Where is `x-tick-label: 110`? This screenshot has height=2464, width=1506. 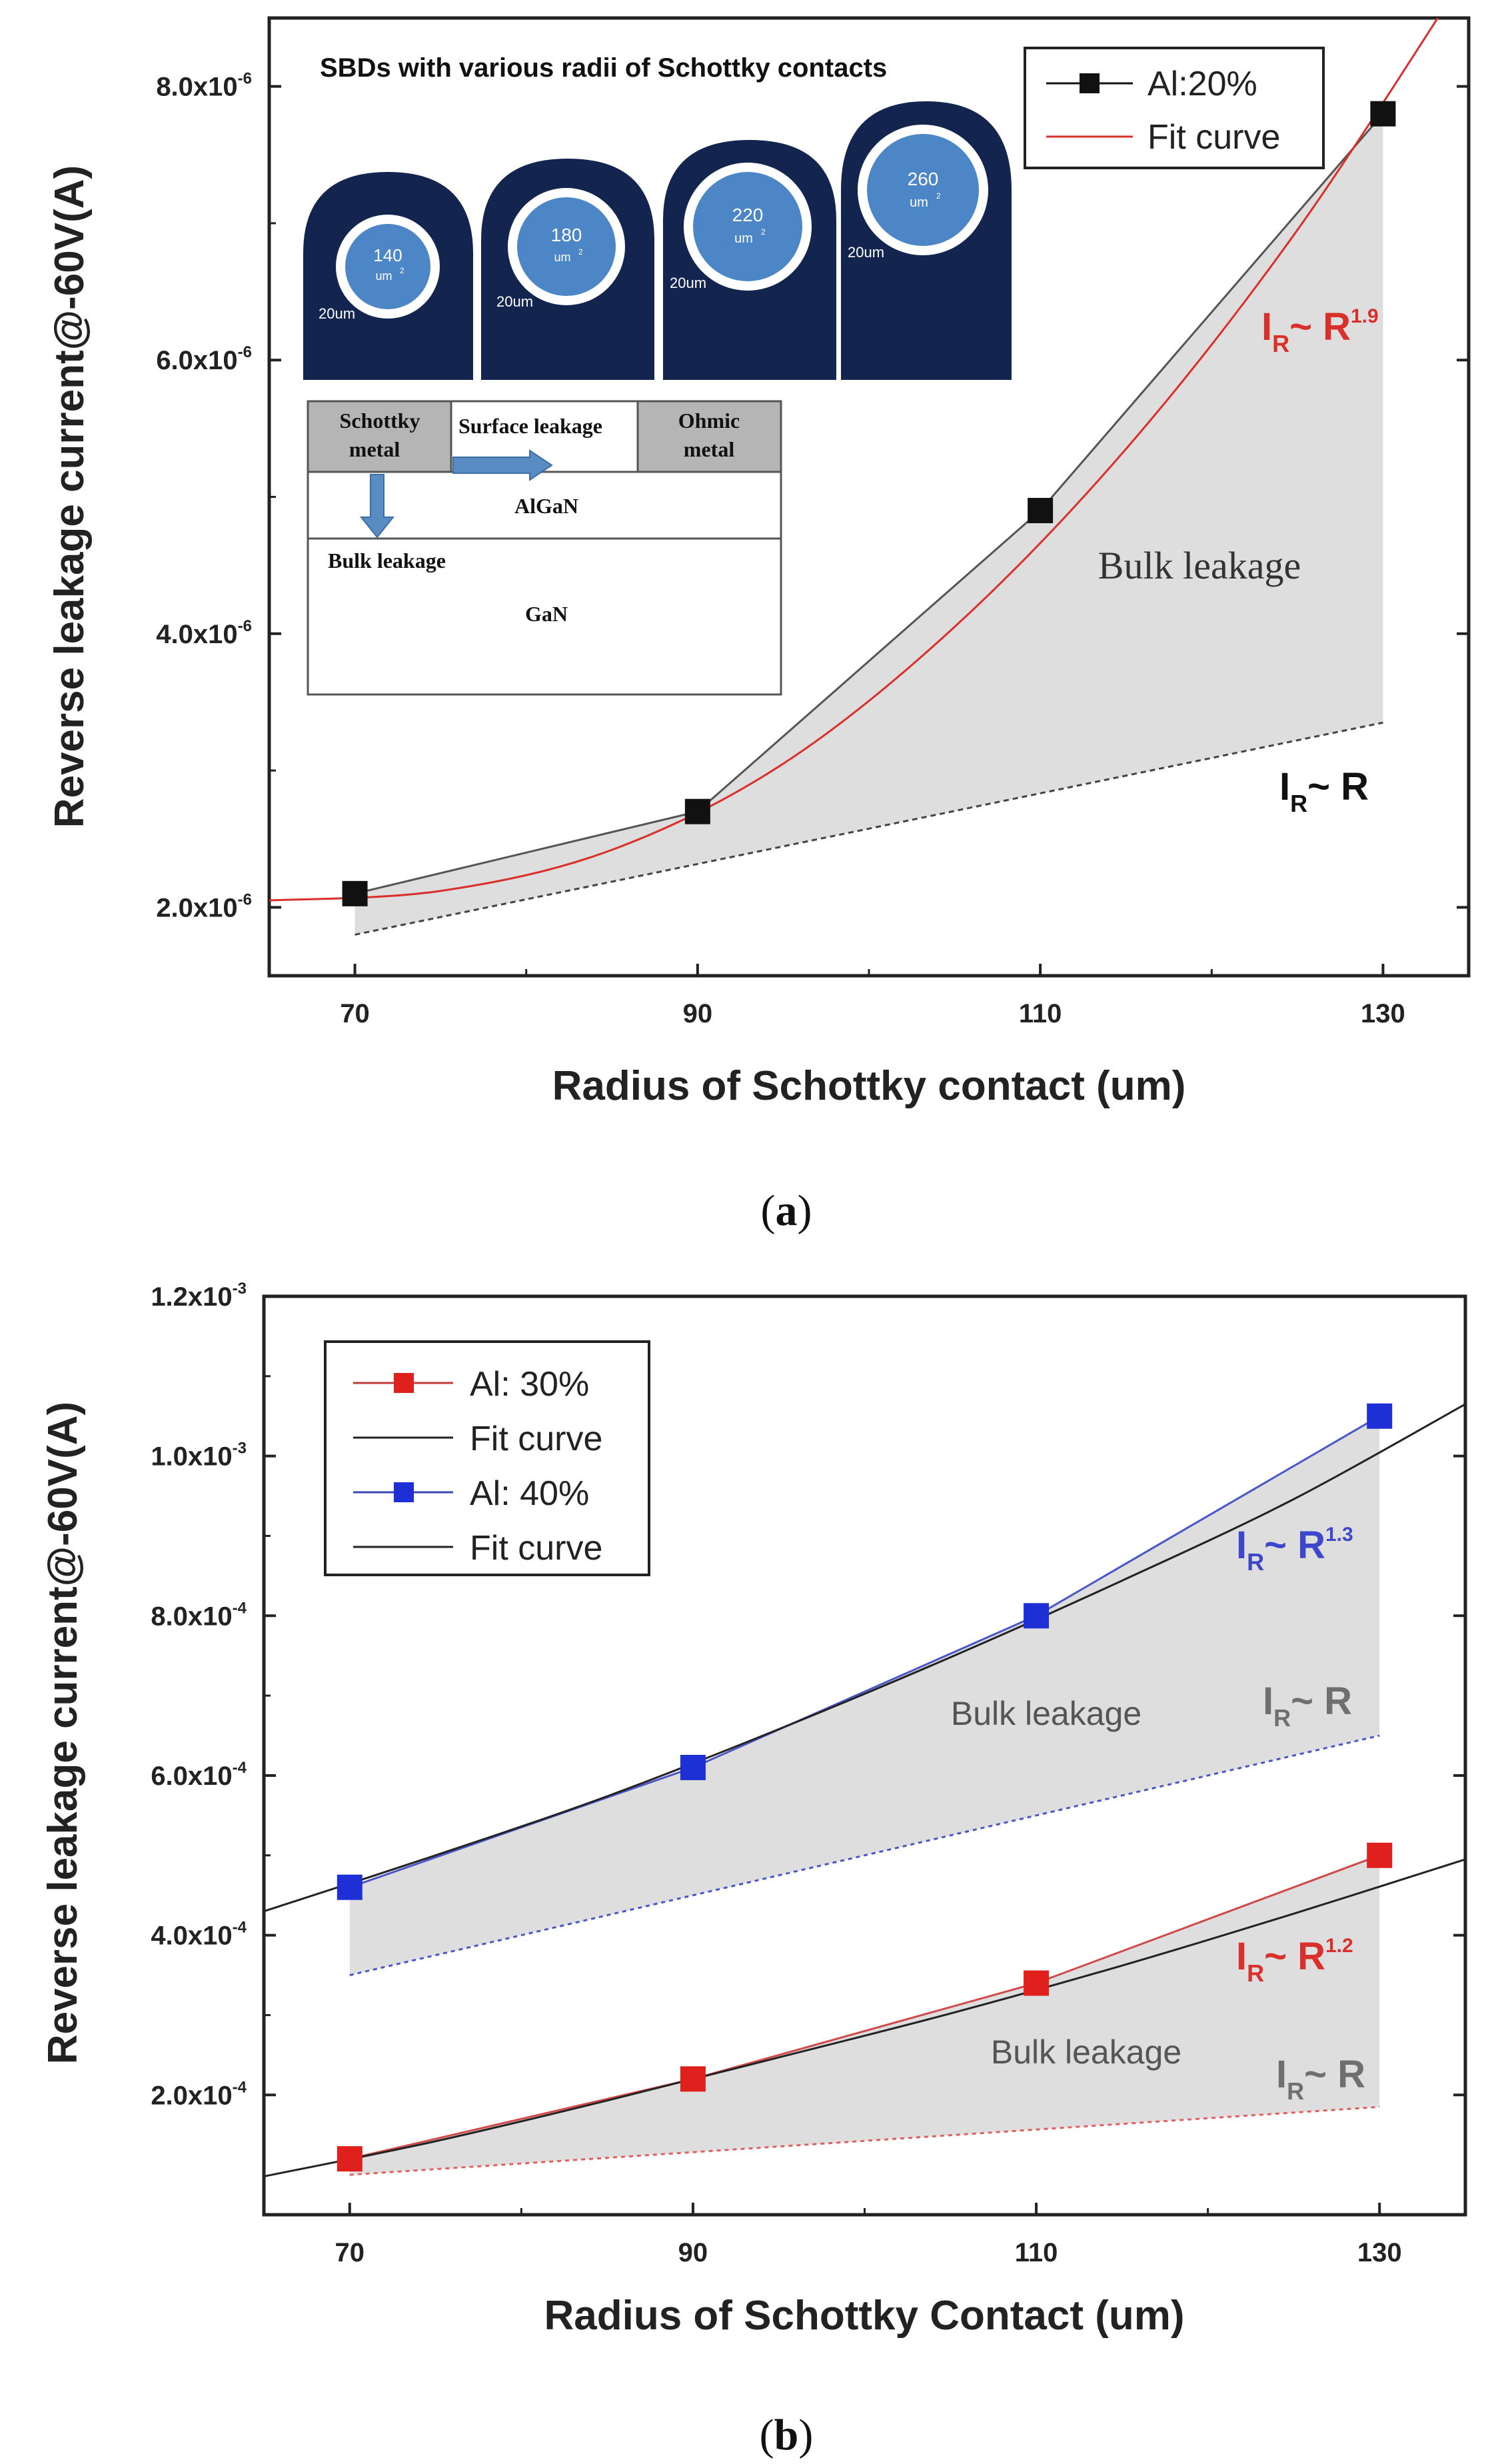
x-tick-label: 110 is located at coordinates (1036, 2252).